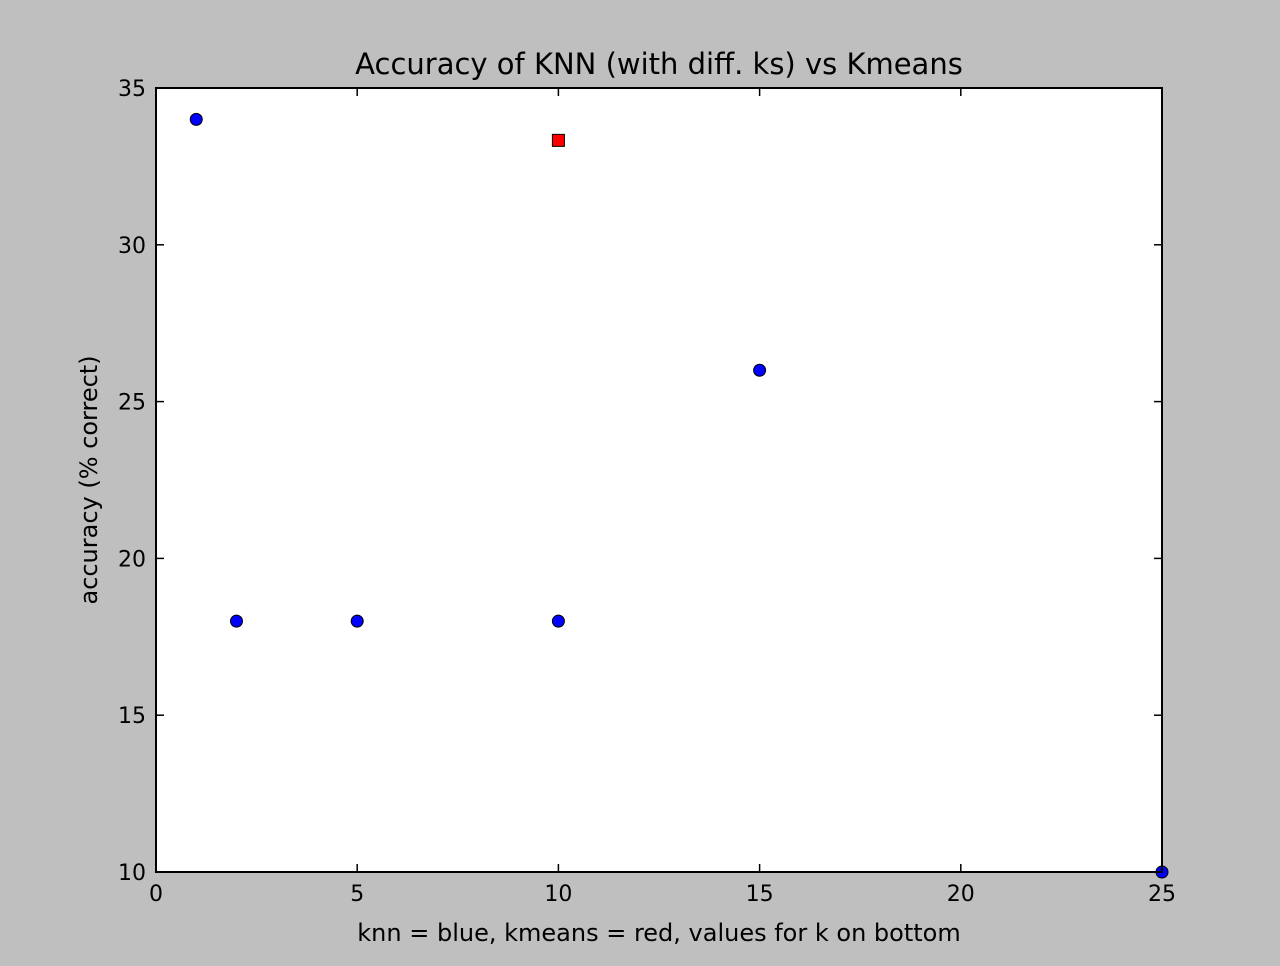 This screenshot has height=966, width=1280. What do you see at coordinates (132, 403) in the screenshot?
I see `y-tick-label: 25` at bounding box center [132, 403].